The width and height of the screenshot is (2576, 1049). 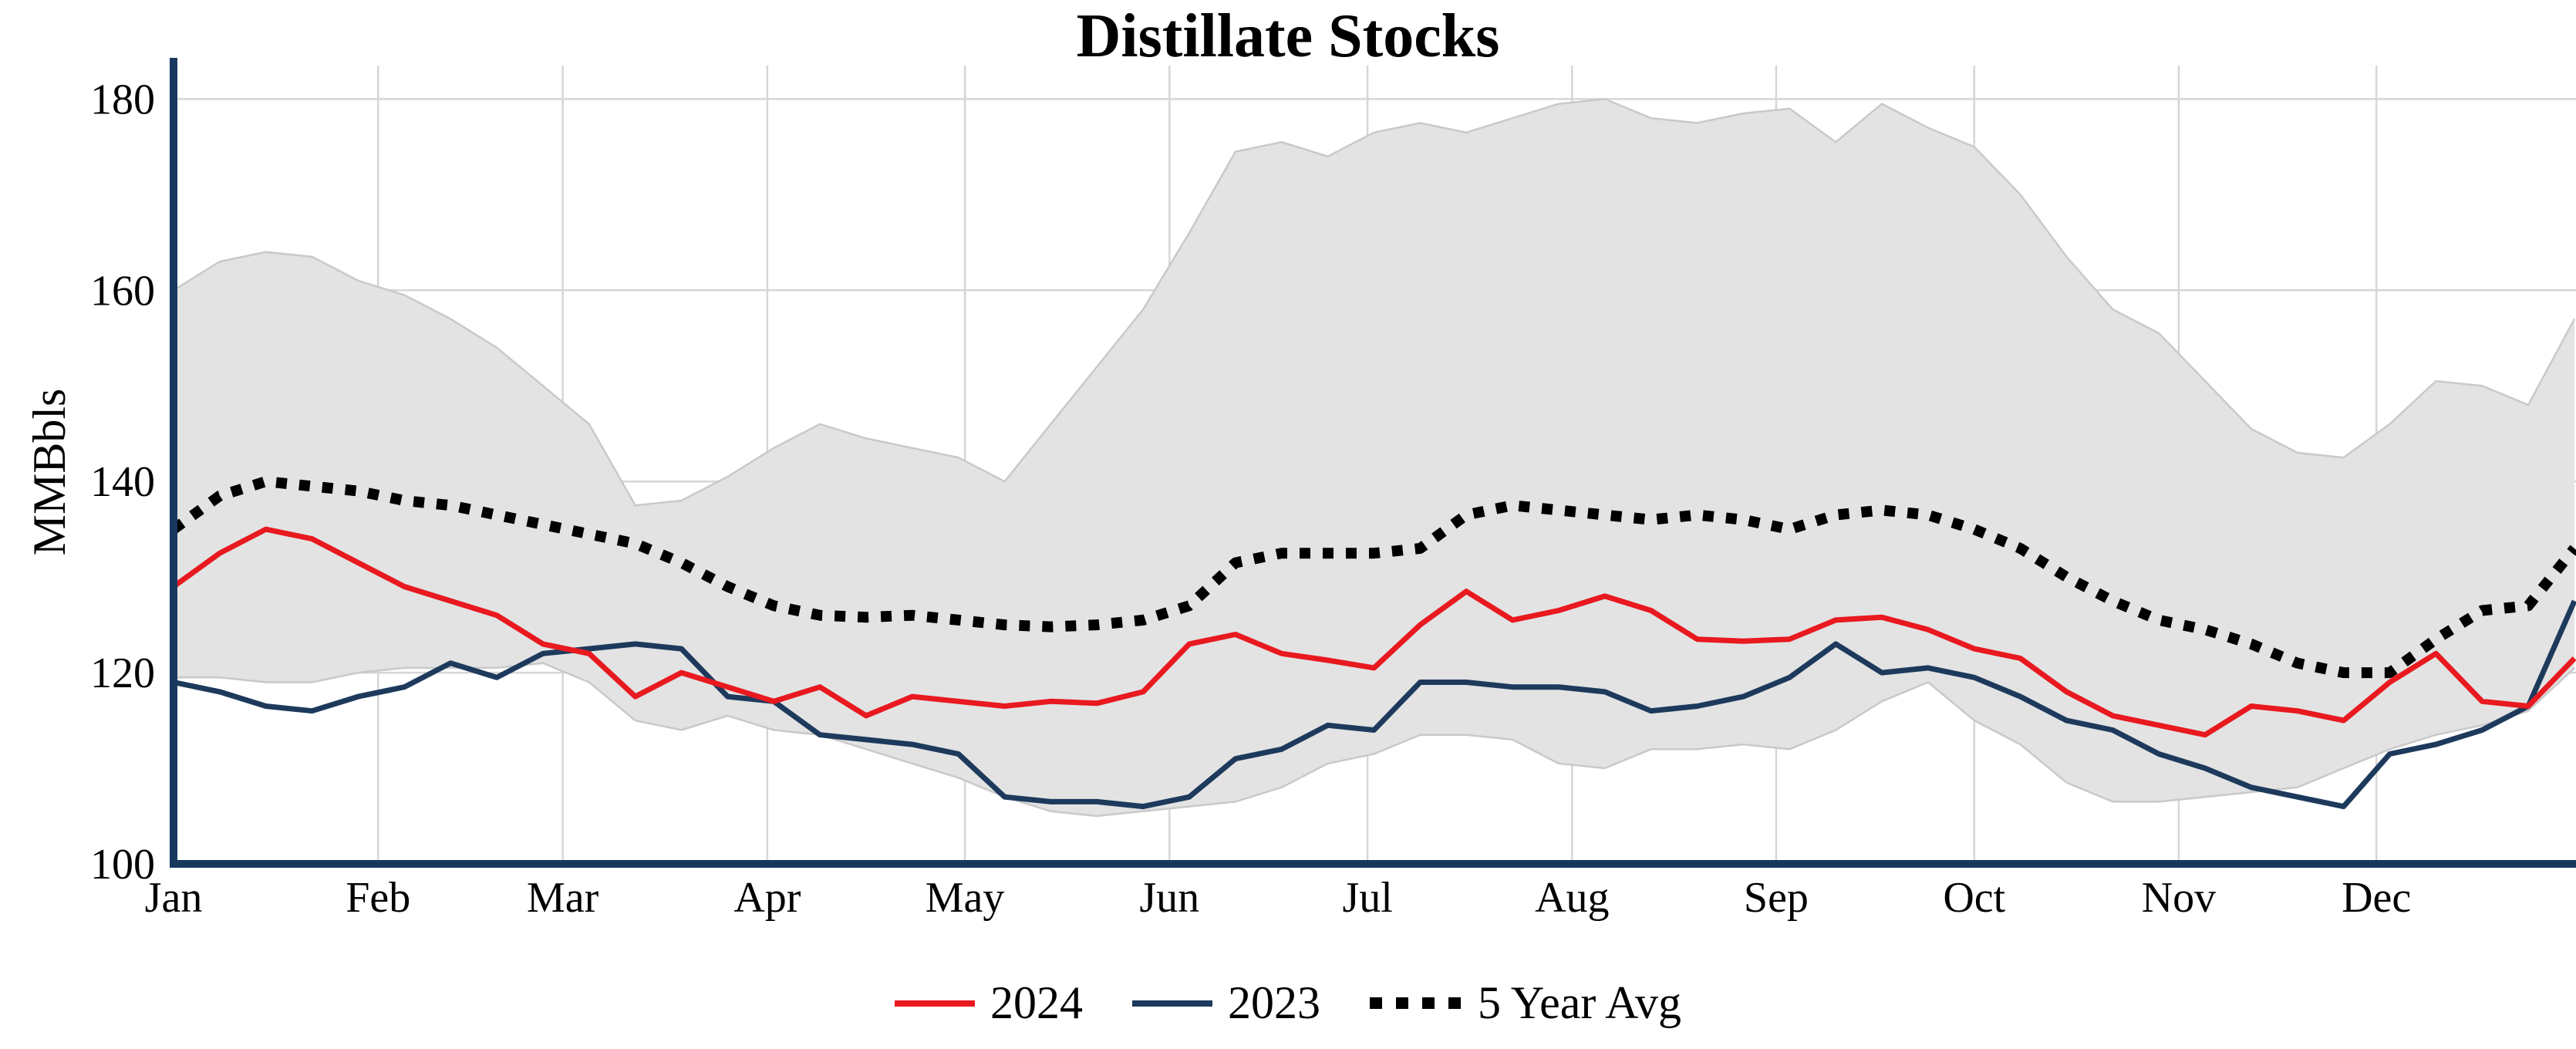 What do you see at coordinates (1274, 1003) in the screenshot?
I see `legend-label-2023: 2023` at bounding box center [1274, 1003].